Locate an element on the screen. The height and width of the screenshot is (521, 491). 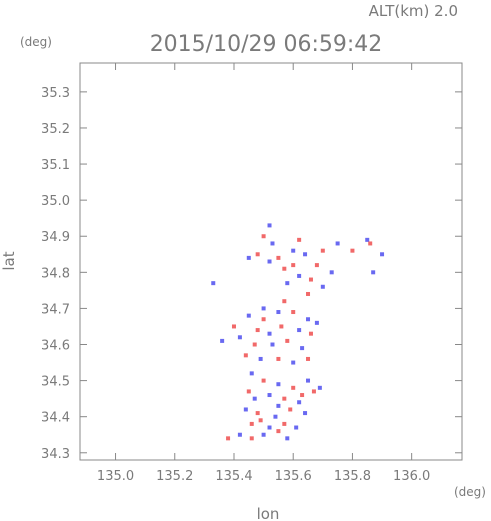
y-tick-label: 35.2 is located at coordinates (55, 129).